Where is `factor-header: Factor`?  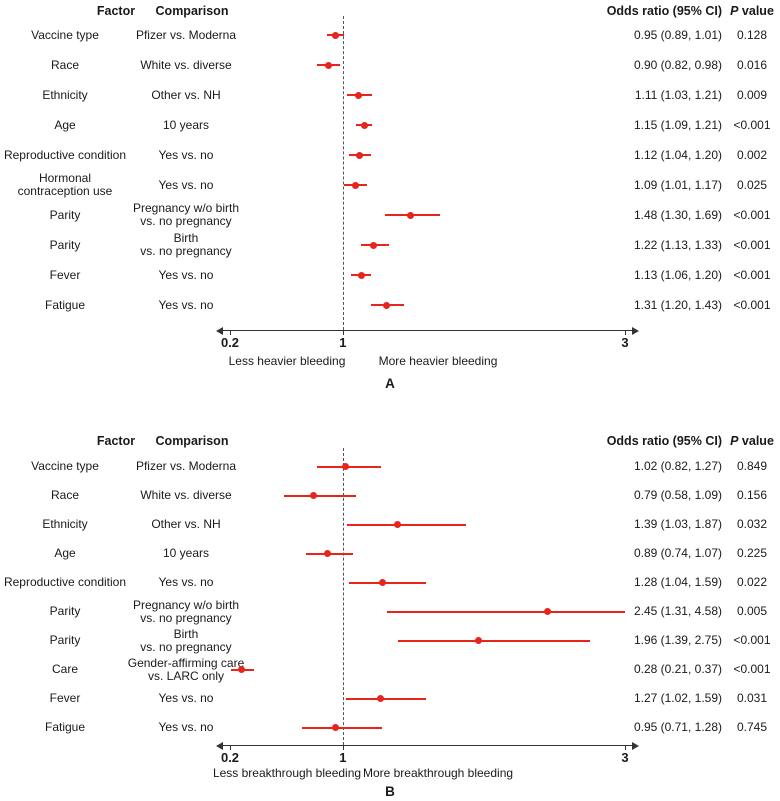
factor-header: Factor is located at coordinates (116, 11).